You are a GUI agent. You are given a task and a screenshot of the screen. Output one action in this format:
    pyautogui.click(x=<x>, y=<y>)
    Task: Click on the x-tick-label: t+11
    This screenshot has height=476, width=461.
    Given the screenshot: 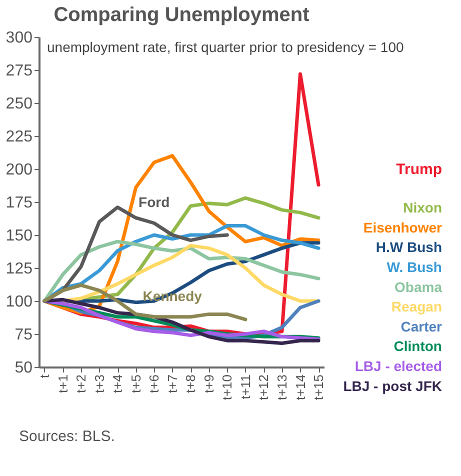 What is the action you would take?
    pyautogui.click(x=245, y=387)
    